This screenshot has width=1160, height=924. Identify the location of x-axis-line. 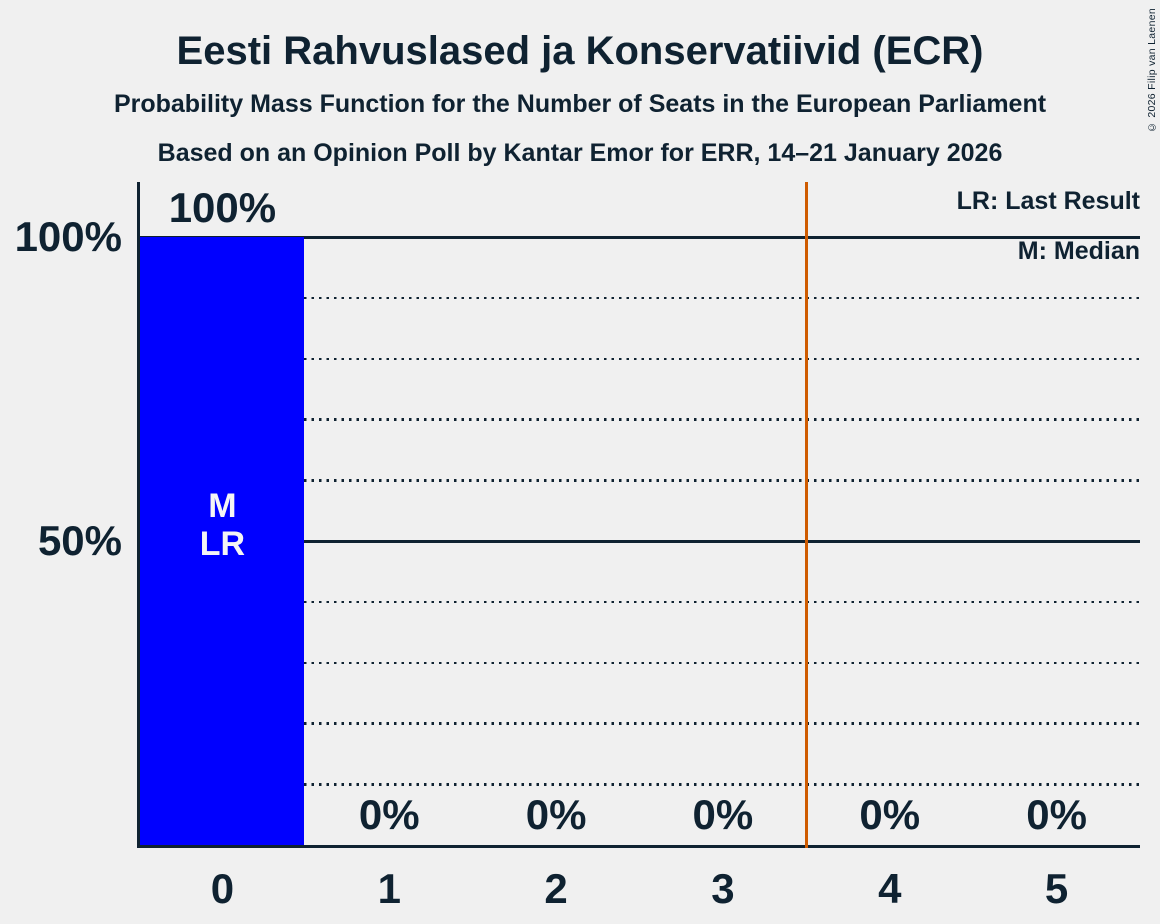
(638, 846).